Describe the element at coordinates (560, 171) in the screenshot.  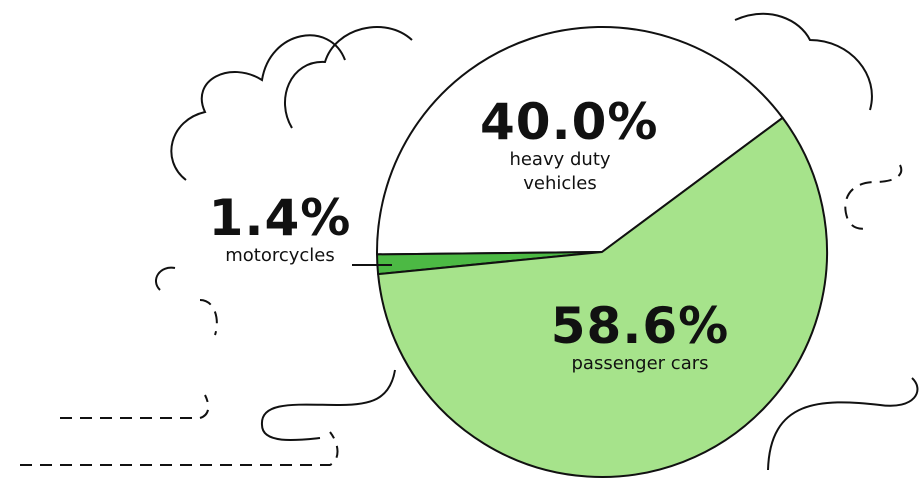
I see `category-label: heavy duty vehicles` at that location.